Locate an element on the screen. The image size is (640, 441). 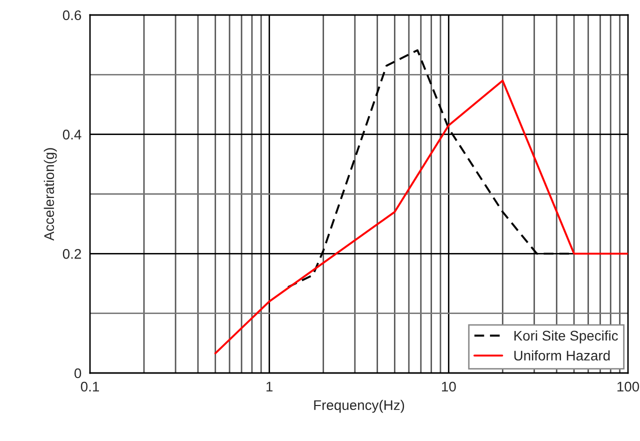
y-tick-label: 0.4 is located at coordinates (72, 135).